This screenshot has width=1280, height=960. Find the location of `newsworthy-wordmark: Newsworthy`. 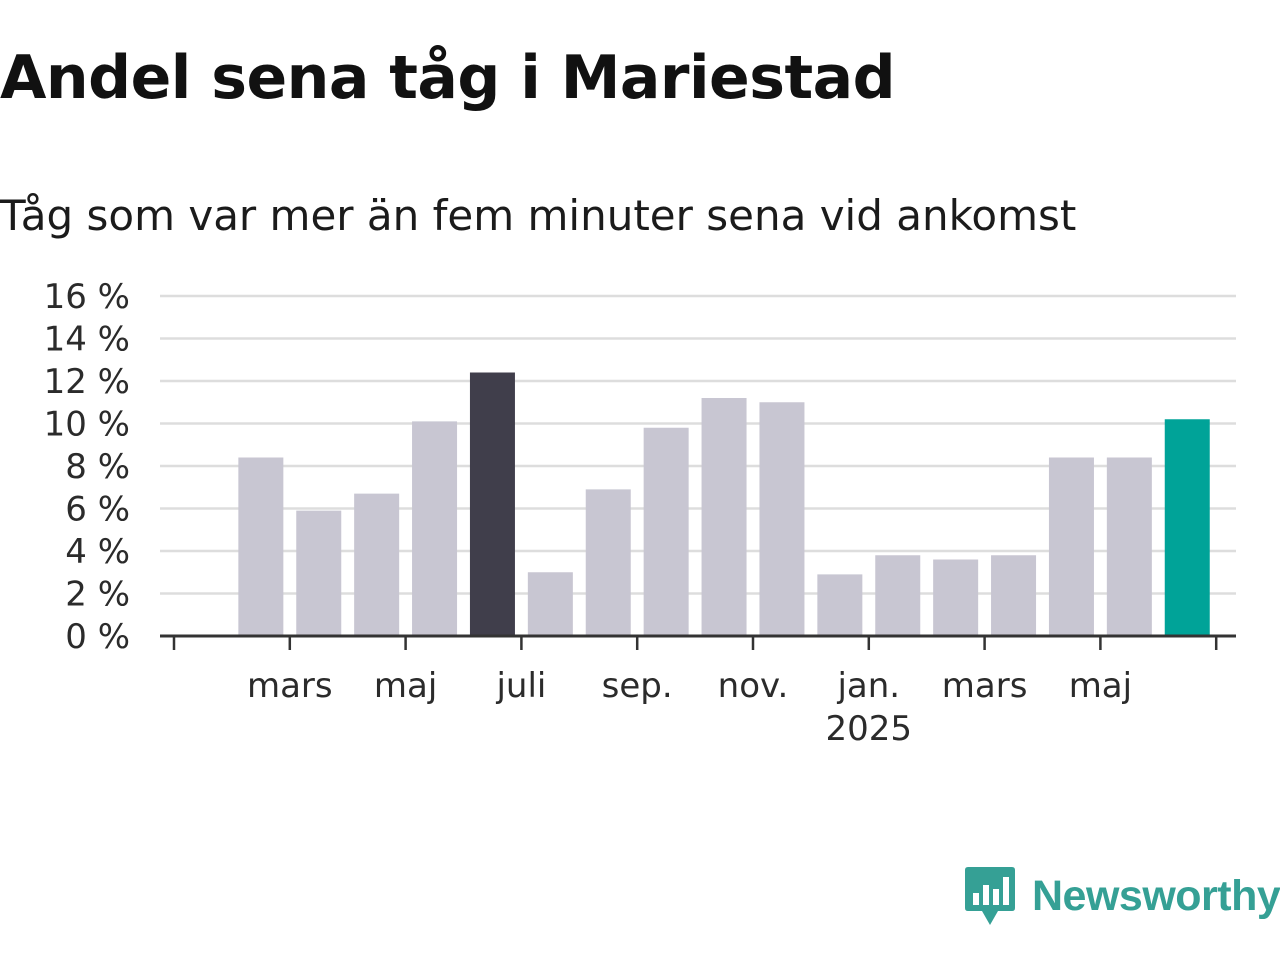

newsworthy-wordmark: Newsworthy is located at coordinates (1156, 895).